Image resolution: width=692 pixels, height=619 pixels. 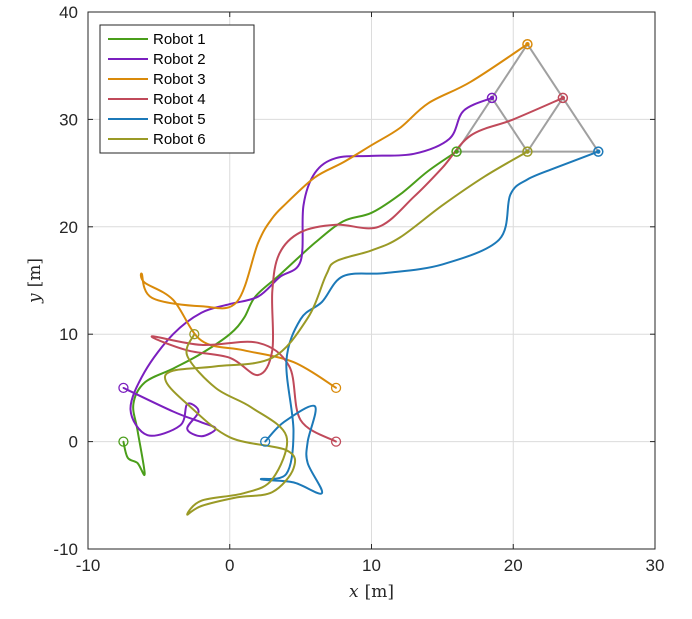 I want to click on legend-label-robot-5: Robot 5, so click(x=179, y=119).